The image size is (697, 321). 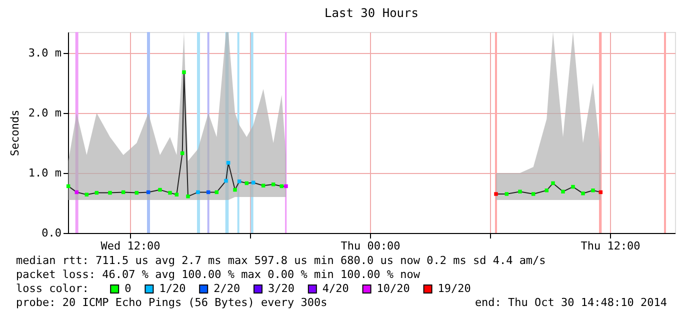 I want to click on text: packet loss: 46.07 % avg 100.00 % max 0.00 % min 100.00 % now, so click(x=218, y=274).